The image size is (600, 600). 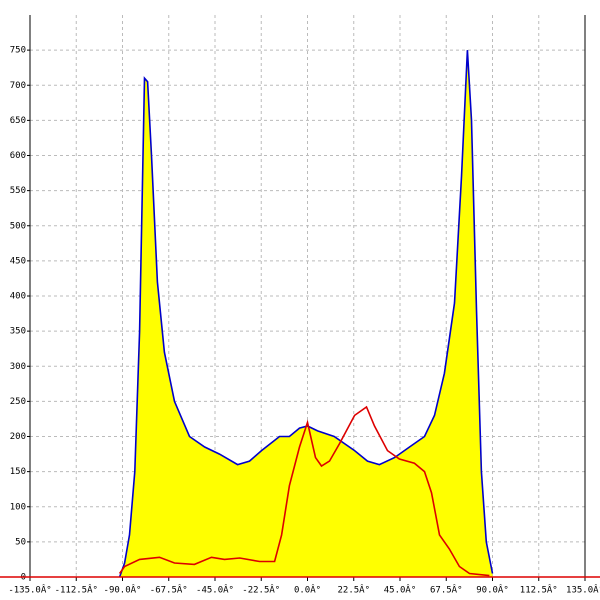 I want to click on y-tick-label: 250, so click(x=18, y=402).